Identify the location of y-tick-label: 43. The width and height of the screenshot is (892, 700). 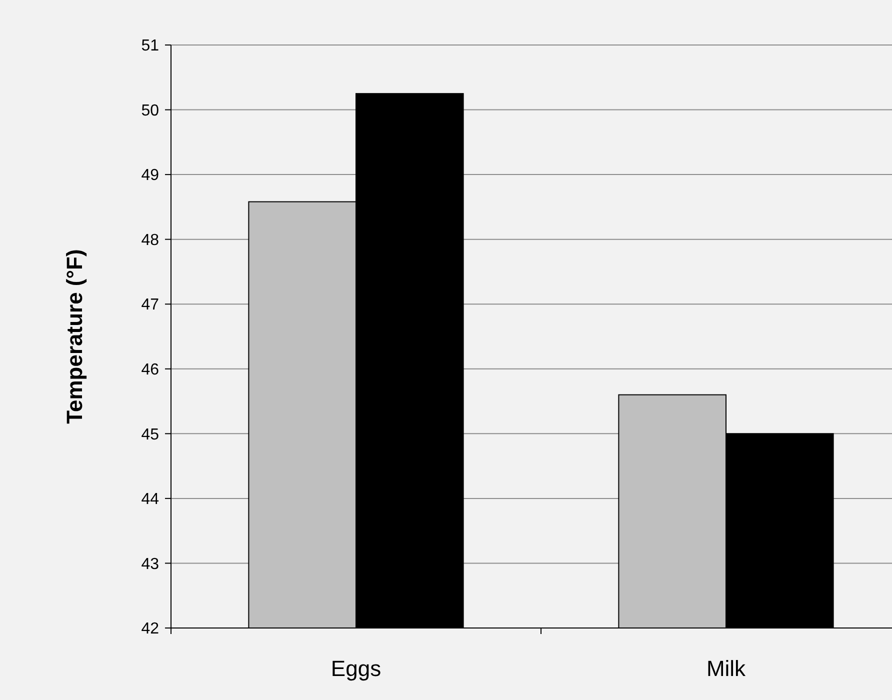
(150, 564).